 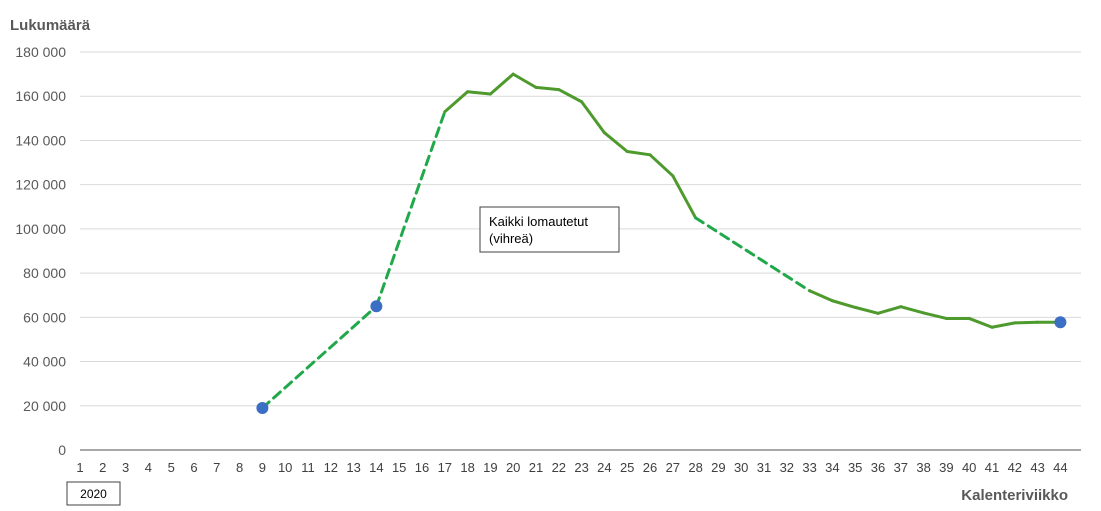 What do you see at coordinates (969, 467) in the screenshot?
I see `x-tick-label: 40` at bounding box center [969, 467].